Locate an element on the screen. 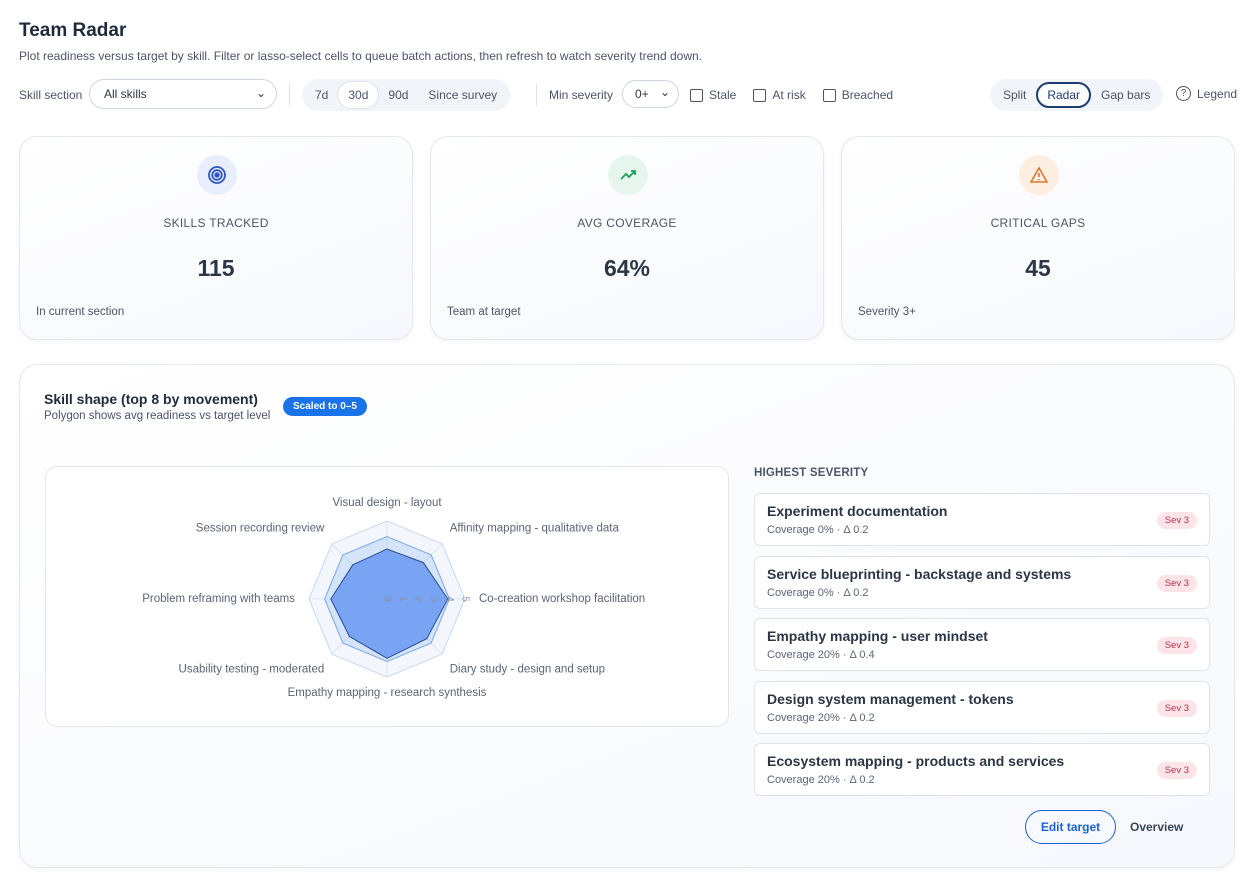  kpi-value: 115 is located at coordinates (216, 268).